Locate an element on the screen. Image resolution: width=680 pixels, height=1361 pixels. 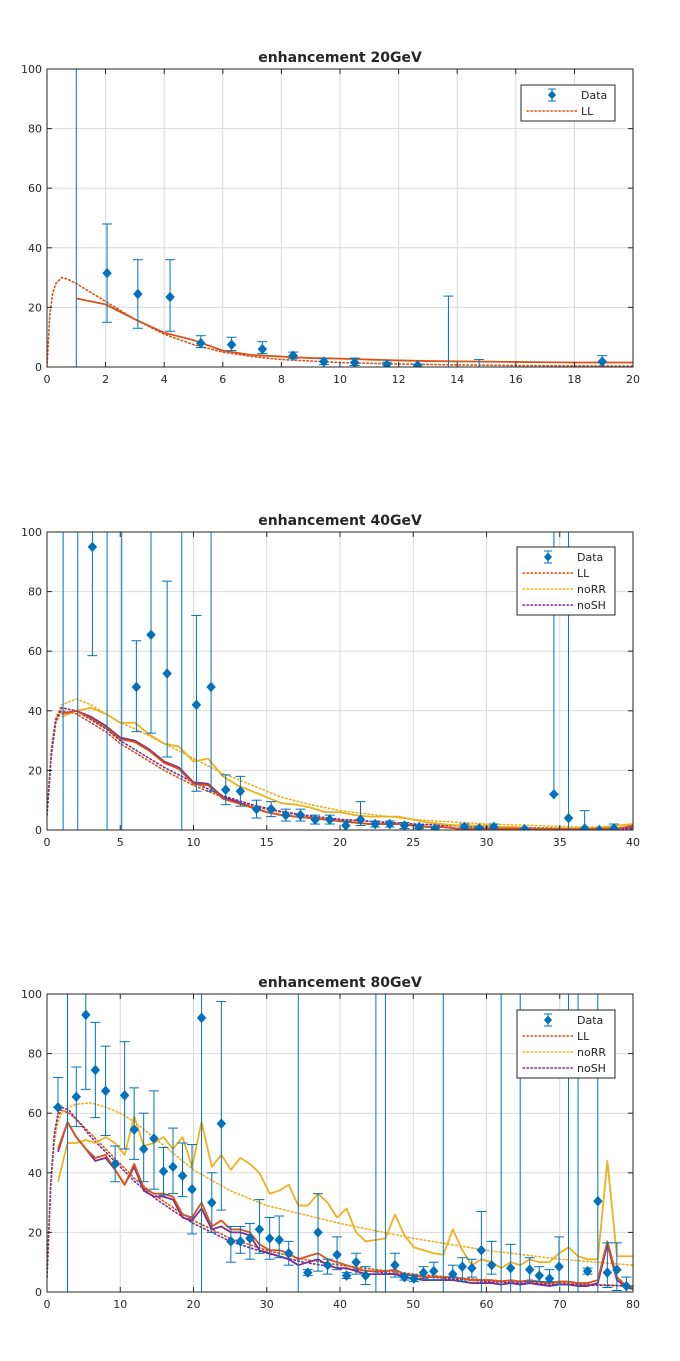
x-tick-label: 12 is located at coordinates (399, 379).